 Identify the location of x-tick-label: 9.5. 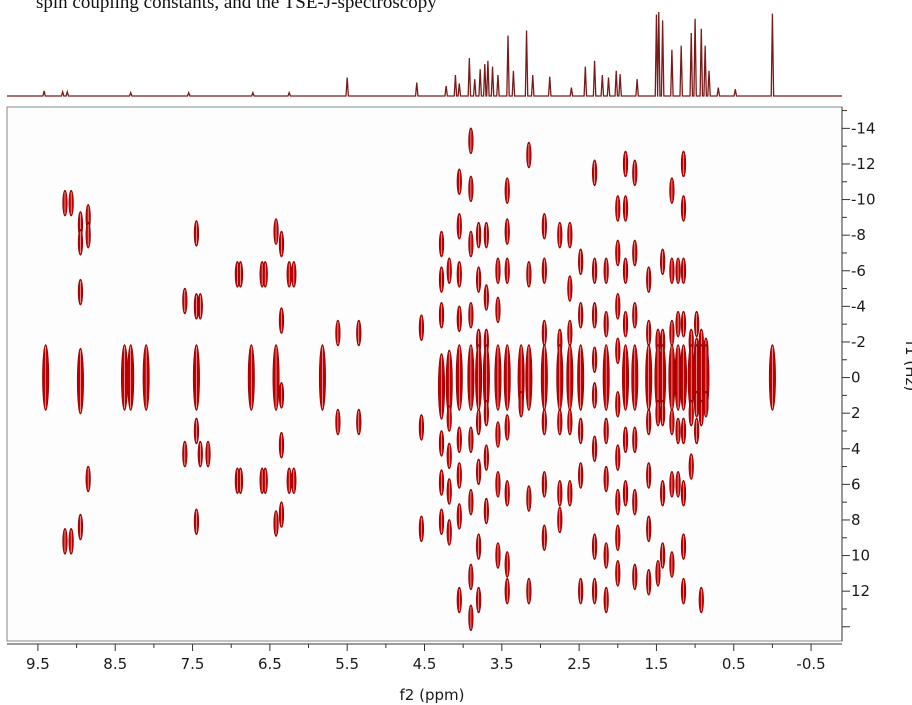
(38, 664).